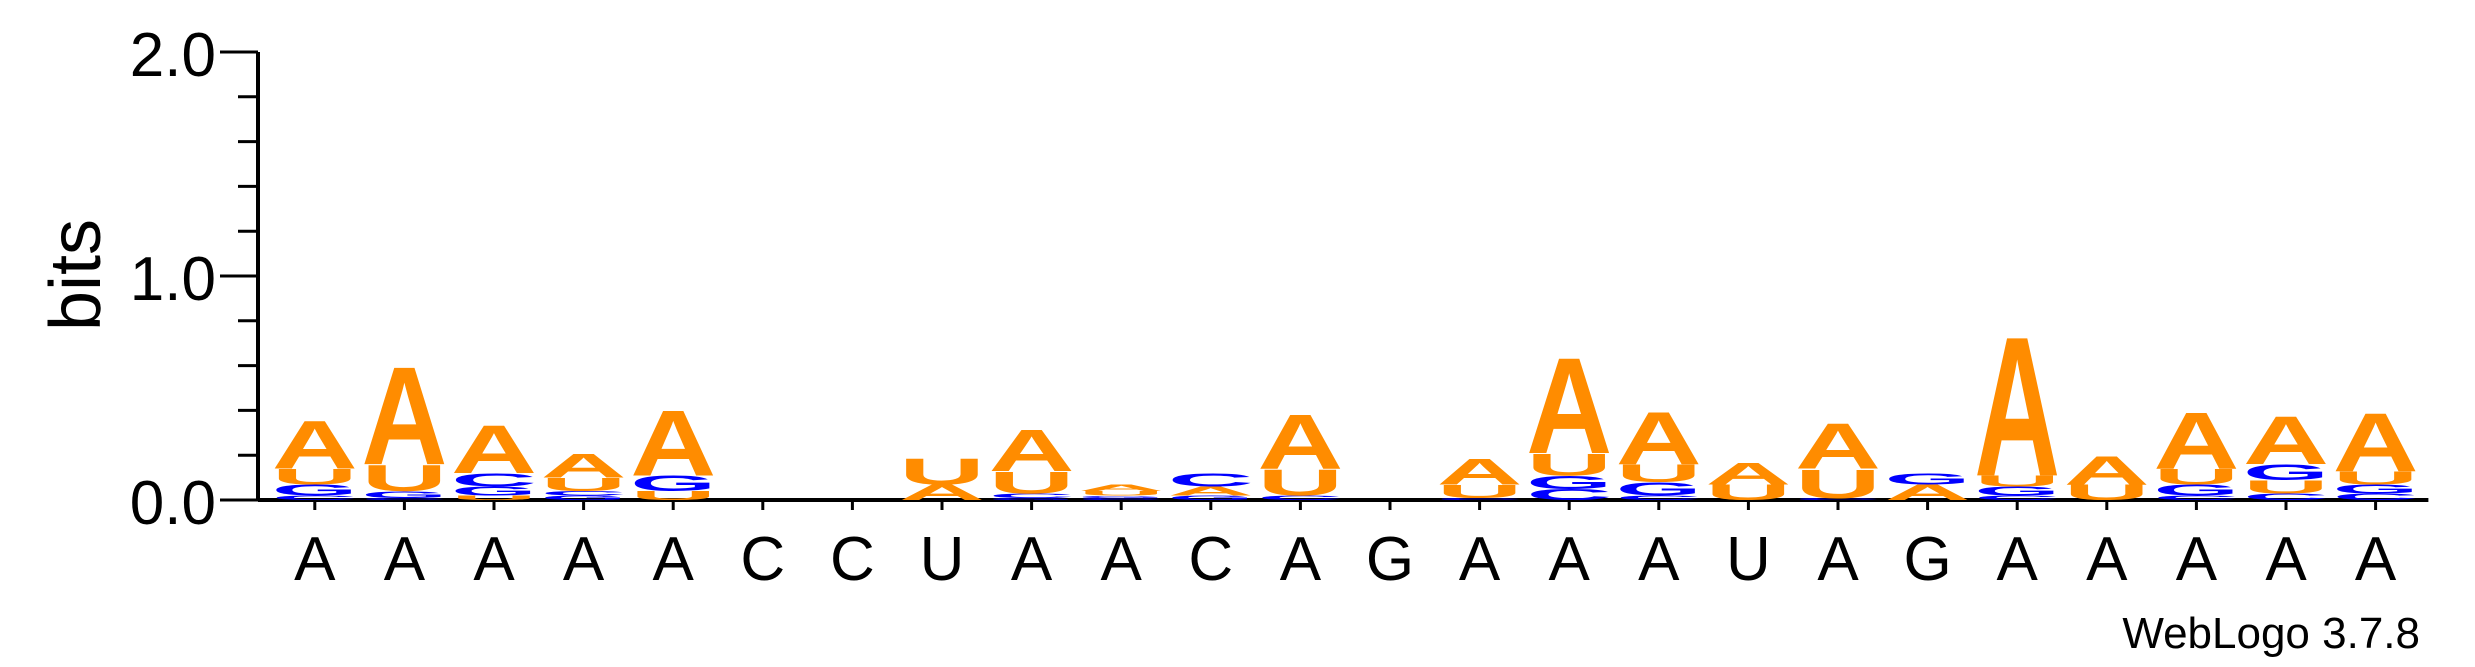 The image size is (2475, 667). What do you see at coordinates (173, 503) in the screenshot?
I see `y-tick-label: 0.0` at bounding box center [173, 503].